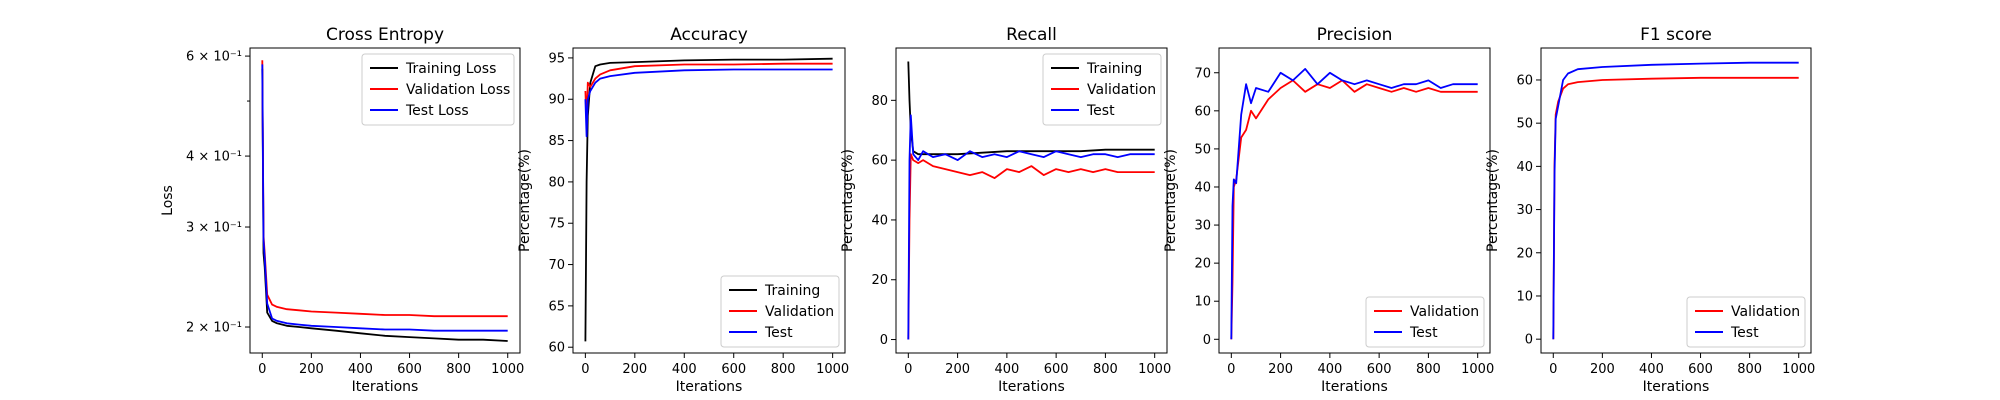  What do you see at coordinates (556, 100) in the screenshot?
I see `y-tick-label: 90` at bounding box center [556, 100].